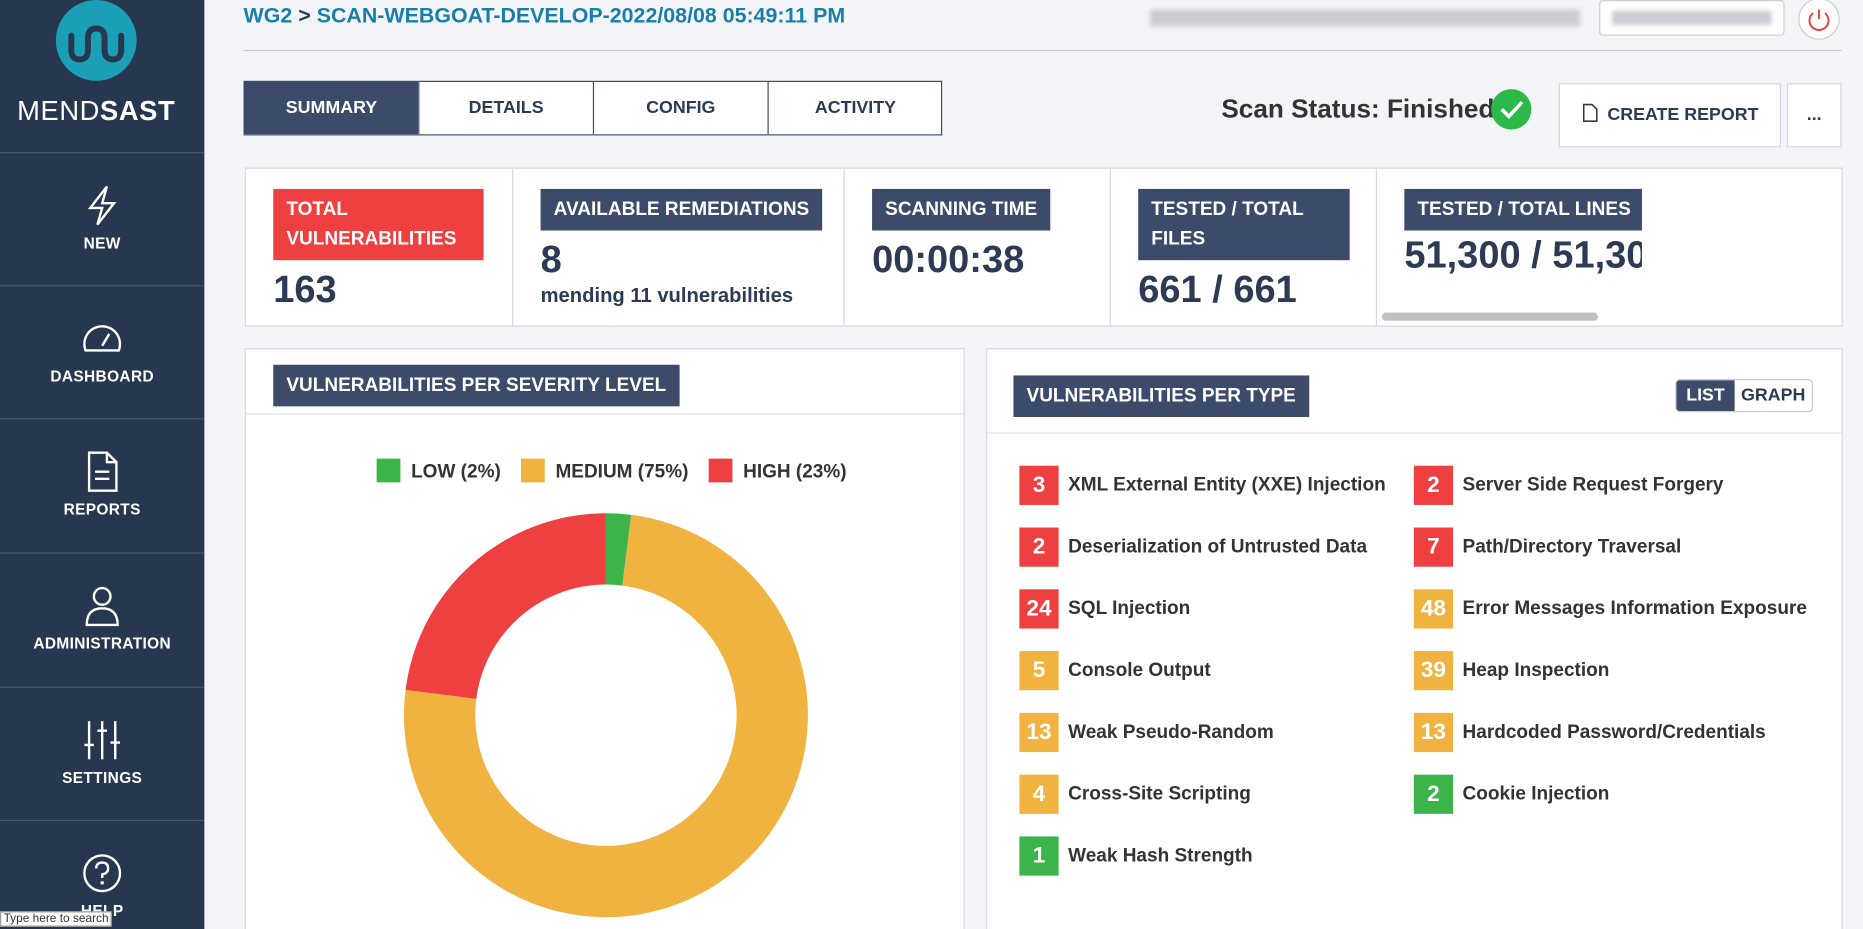 This screenshot has height=929, width=1863. What do you see at coordinates (1043, 50) in the screenshot?
I see `header-rule` at bounding box center [1043, 50].